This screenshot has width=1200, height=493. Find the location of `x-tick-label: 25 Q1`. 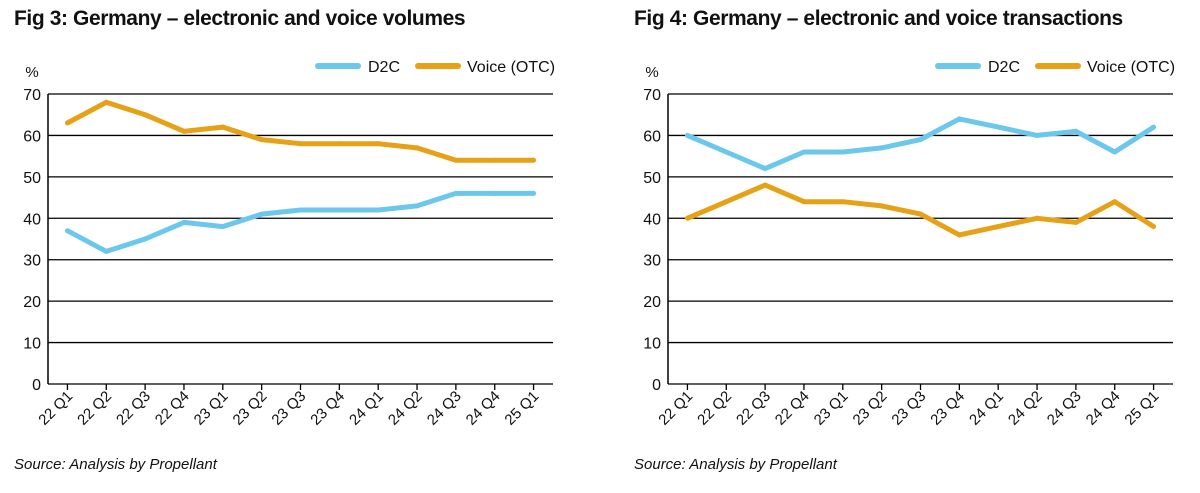

x-tick-label: 25 Q1 is located at coordinates (521, 408).